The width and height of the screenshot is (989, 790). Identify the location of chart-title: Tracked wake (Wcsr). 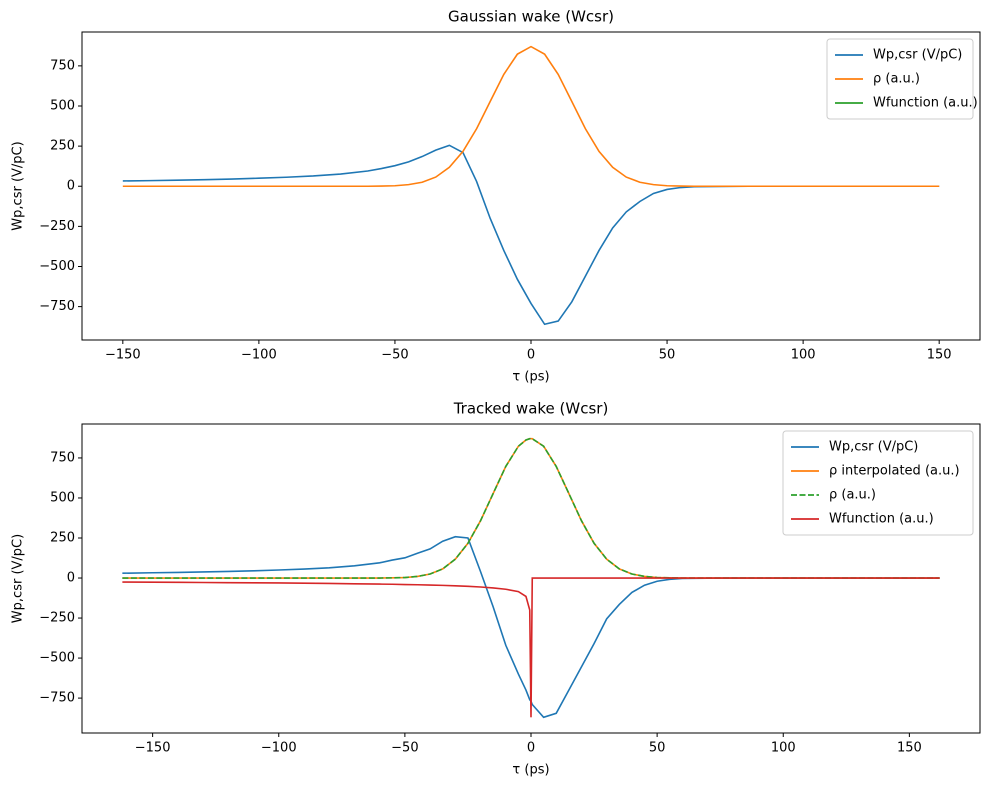
(531, 409).